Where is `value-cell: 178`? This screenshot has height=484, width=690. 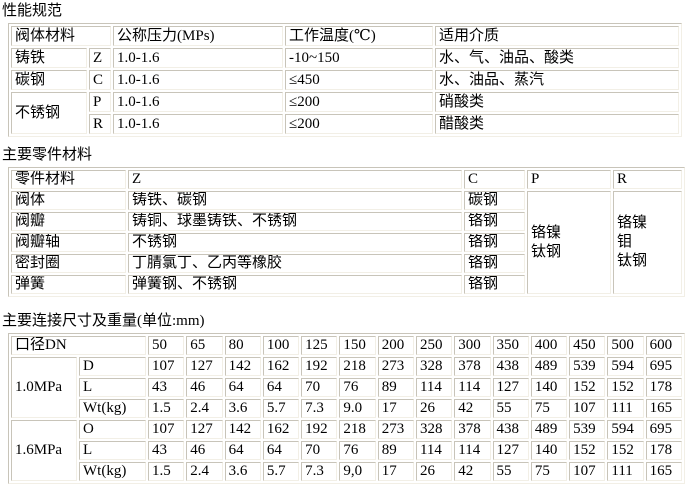
value-cell: 178 is located at coordinates (663, 450).